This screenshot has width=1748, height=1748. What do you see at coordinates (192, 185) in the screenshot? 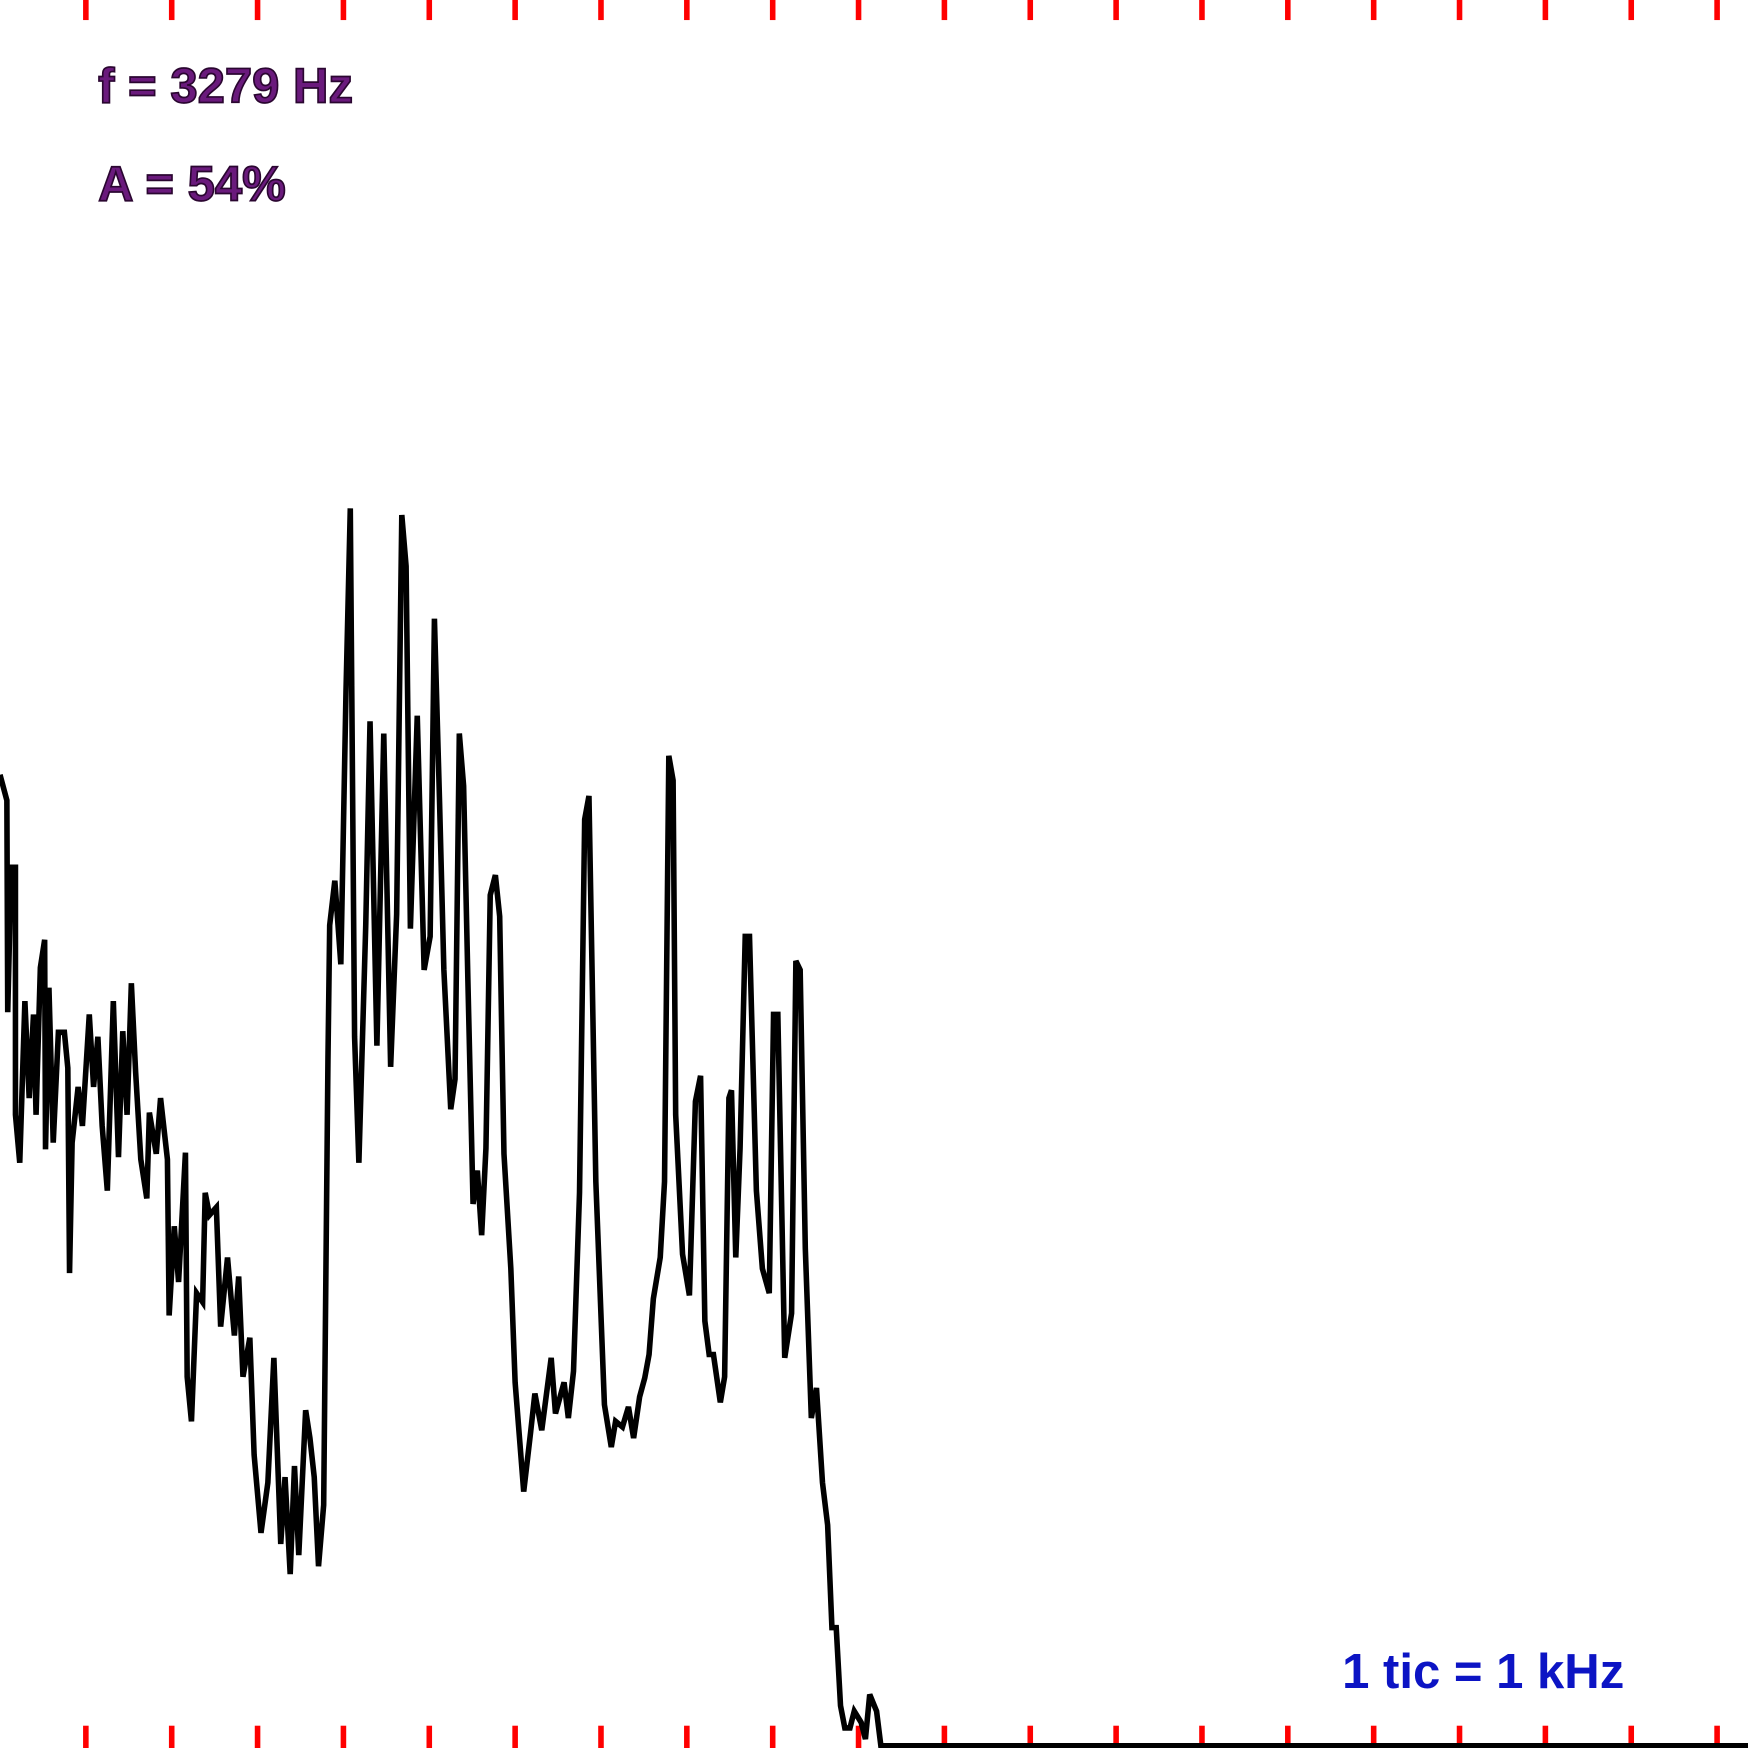
I see `amplitude-readout: A = 54%` at bounding box center [192, 185].